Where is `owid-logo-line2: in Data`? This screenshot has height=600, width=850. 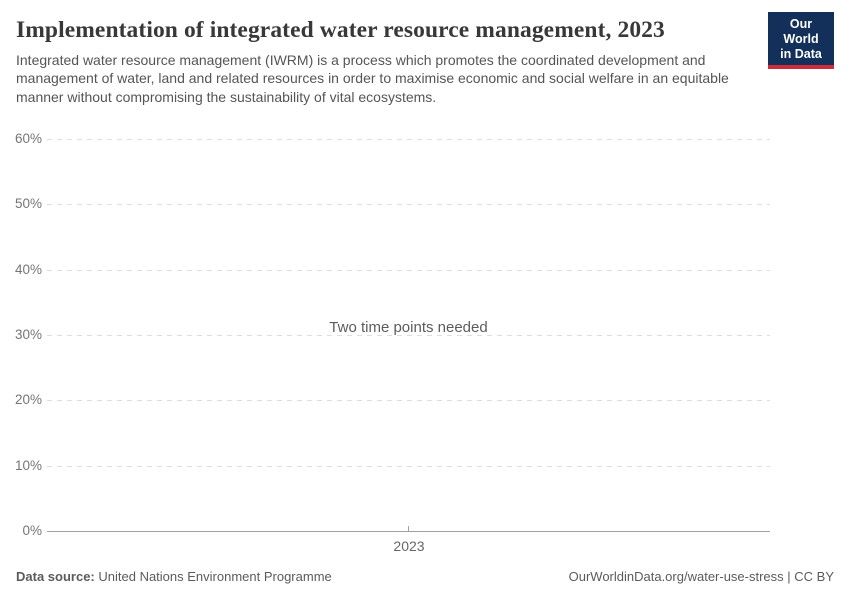 owid-logo-line2: in Data is located at coordinates (801, 53).